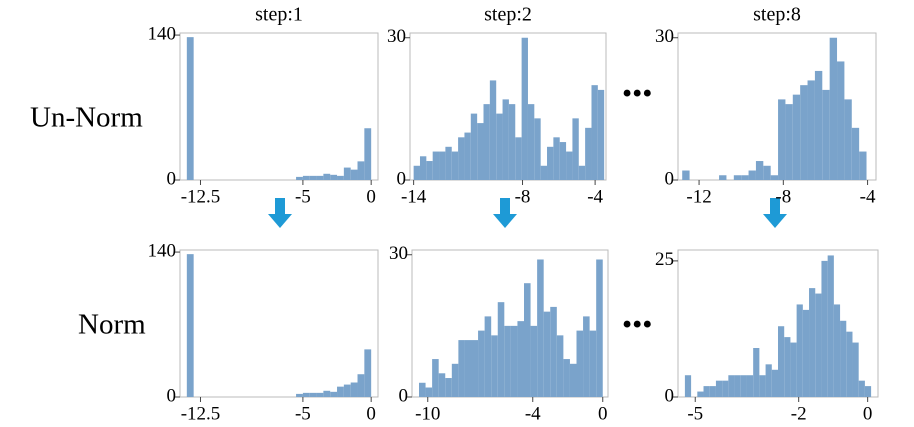  What do you see at coordinates (505, 213) in the screenshot?
I see `arrow` at bounding box center [505, 213].